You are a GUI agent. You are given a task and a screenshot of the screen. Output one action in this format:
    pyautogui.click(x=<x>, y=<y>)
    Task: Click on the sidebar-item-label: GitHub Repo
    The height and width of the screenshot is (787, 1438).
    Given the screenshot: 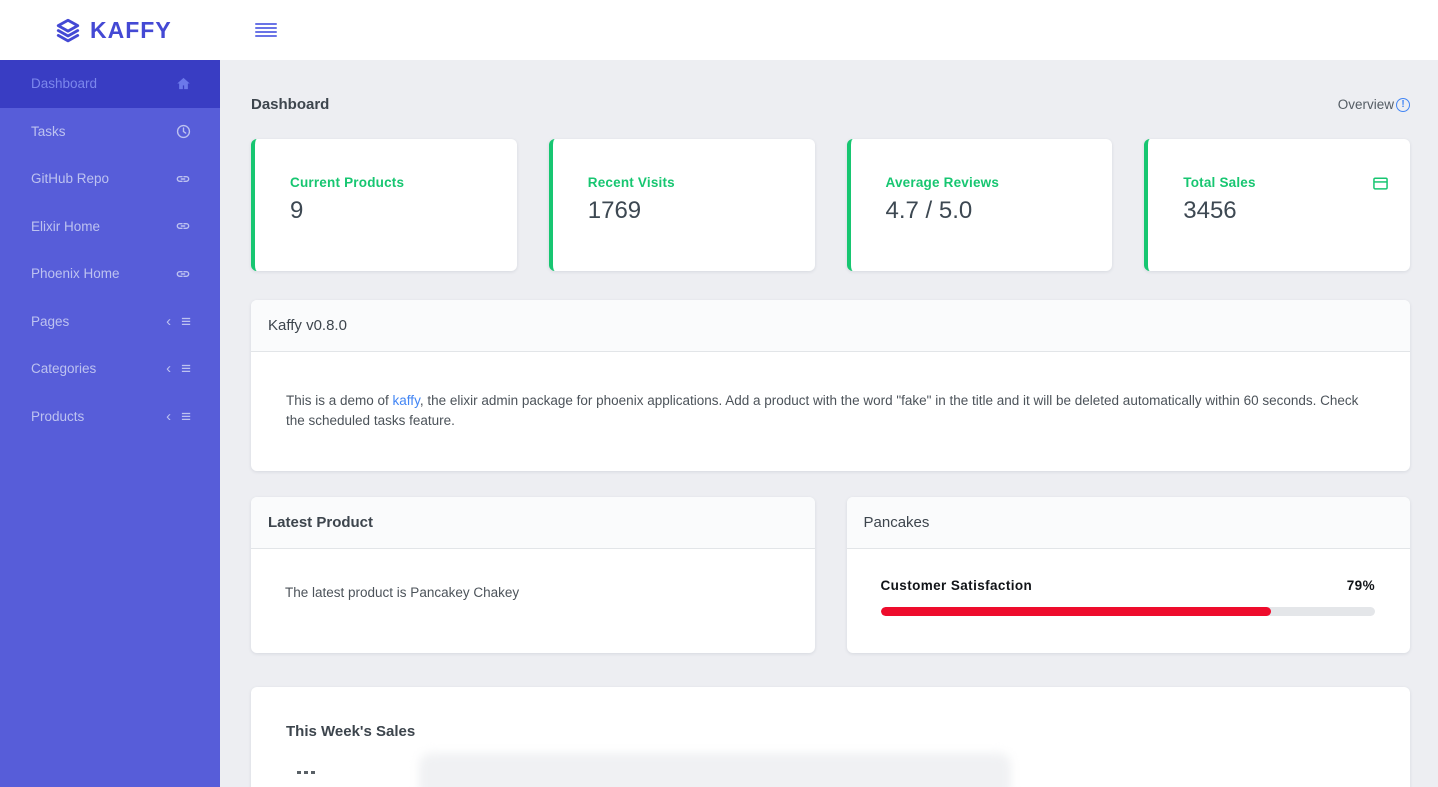 What is the action you would take?
    pyautogui.click(x=70, y=179)
    